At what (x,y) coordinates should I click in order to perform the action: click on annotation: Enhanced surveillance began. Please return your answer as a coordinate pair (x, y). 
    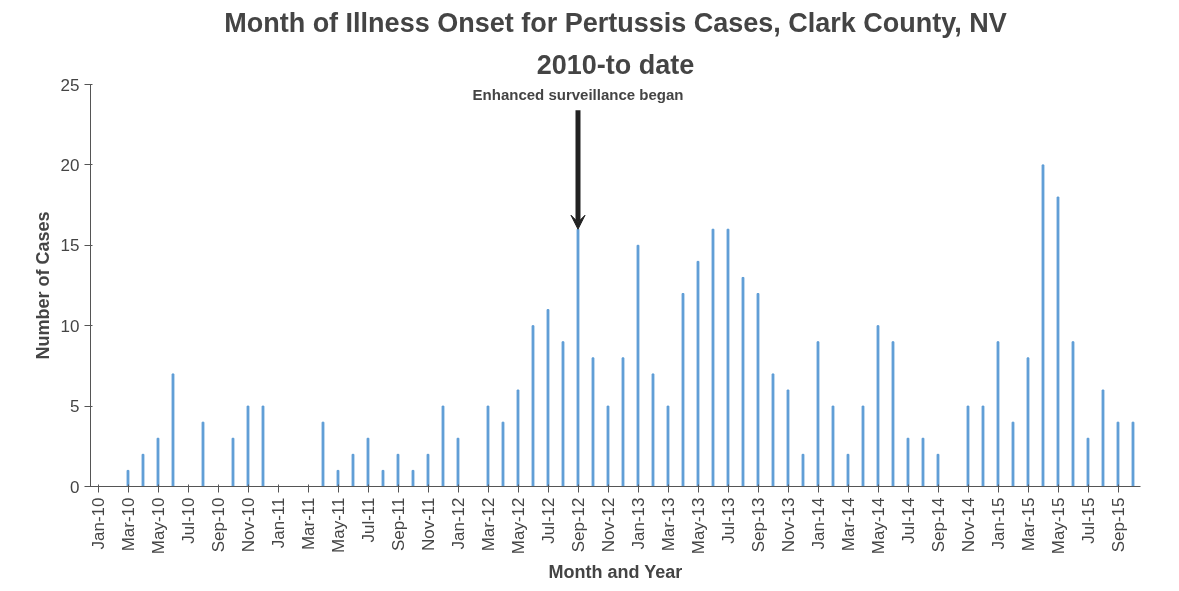
    Looking at the image, I should click on (578, 95).